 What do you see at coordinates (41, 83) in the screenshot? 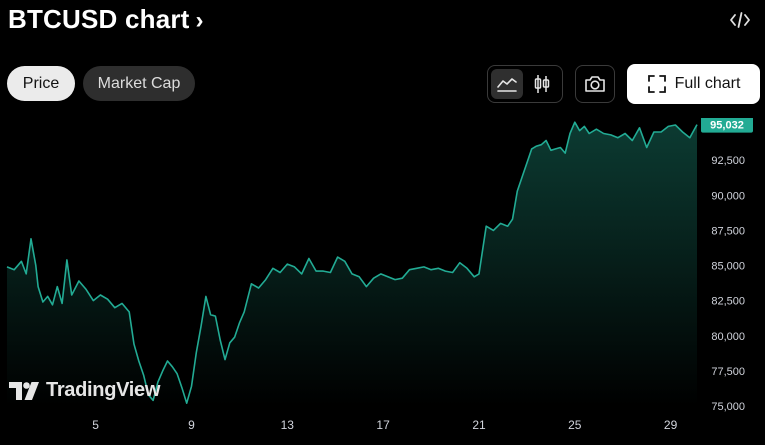
I see `tab-price: Price` at bounding box center [41, 83].